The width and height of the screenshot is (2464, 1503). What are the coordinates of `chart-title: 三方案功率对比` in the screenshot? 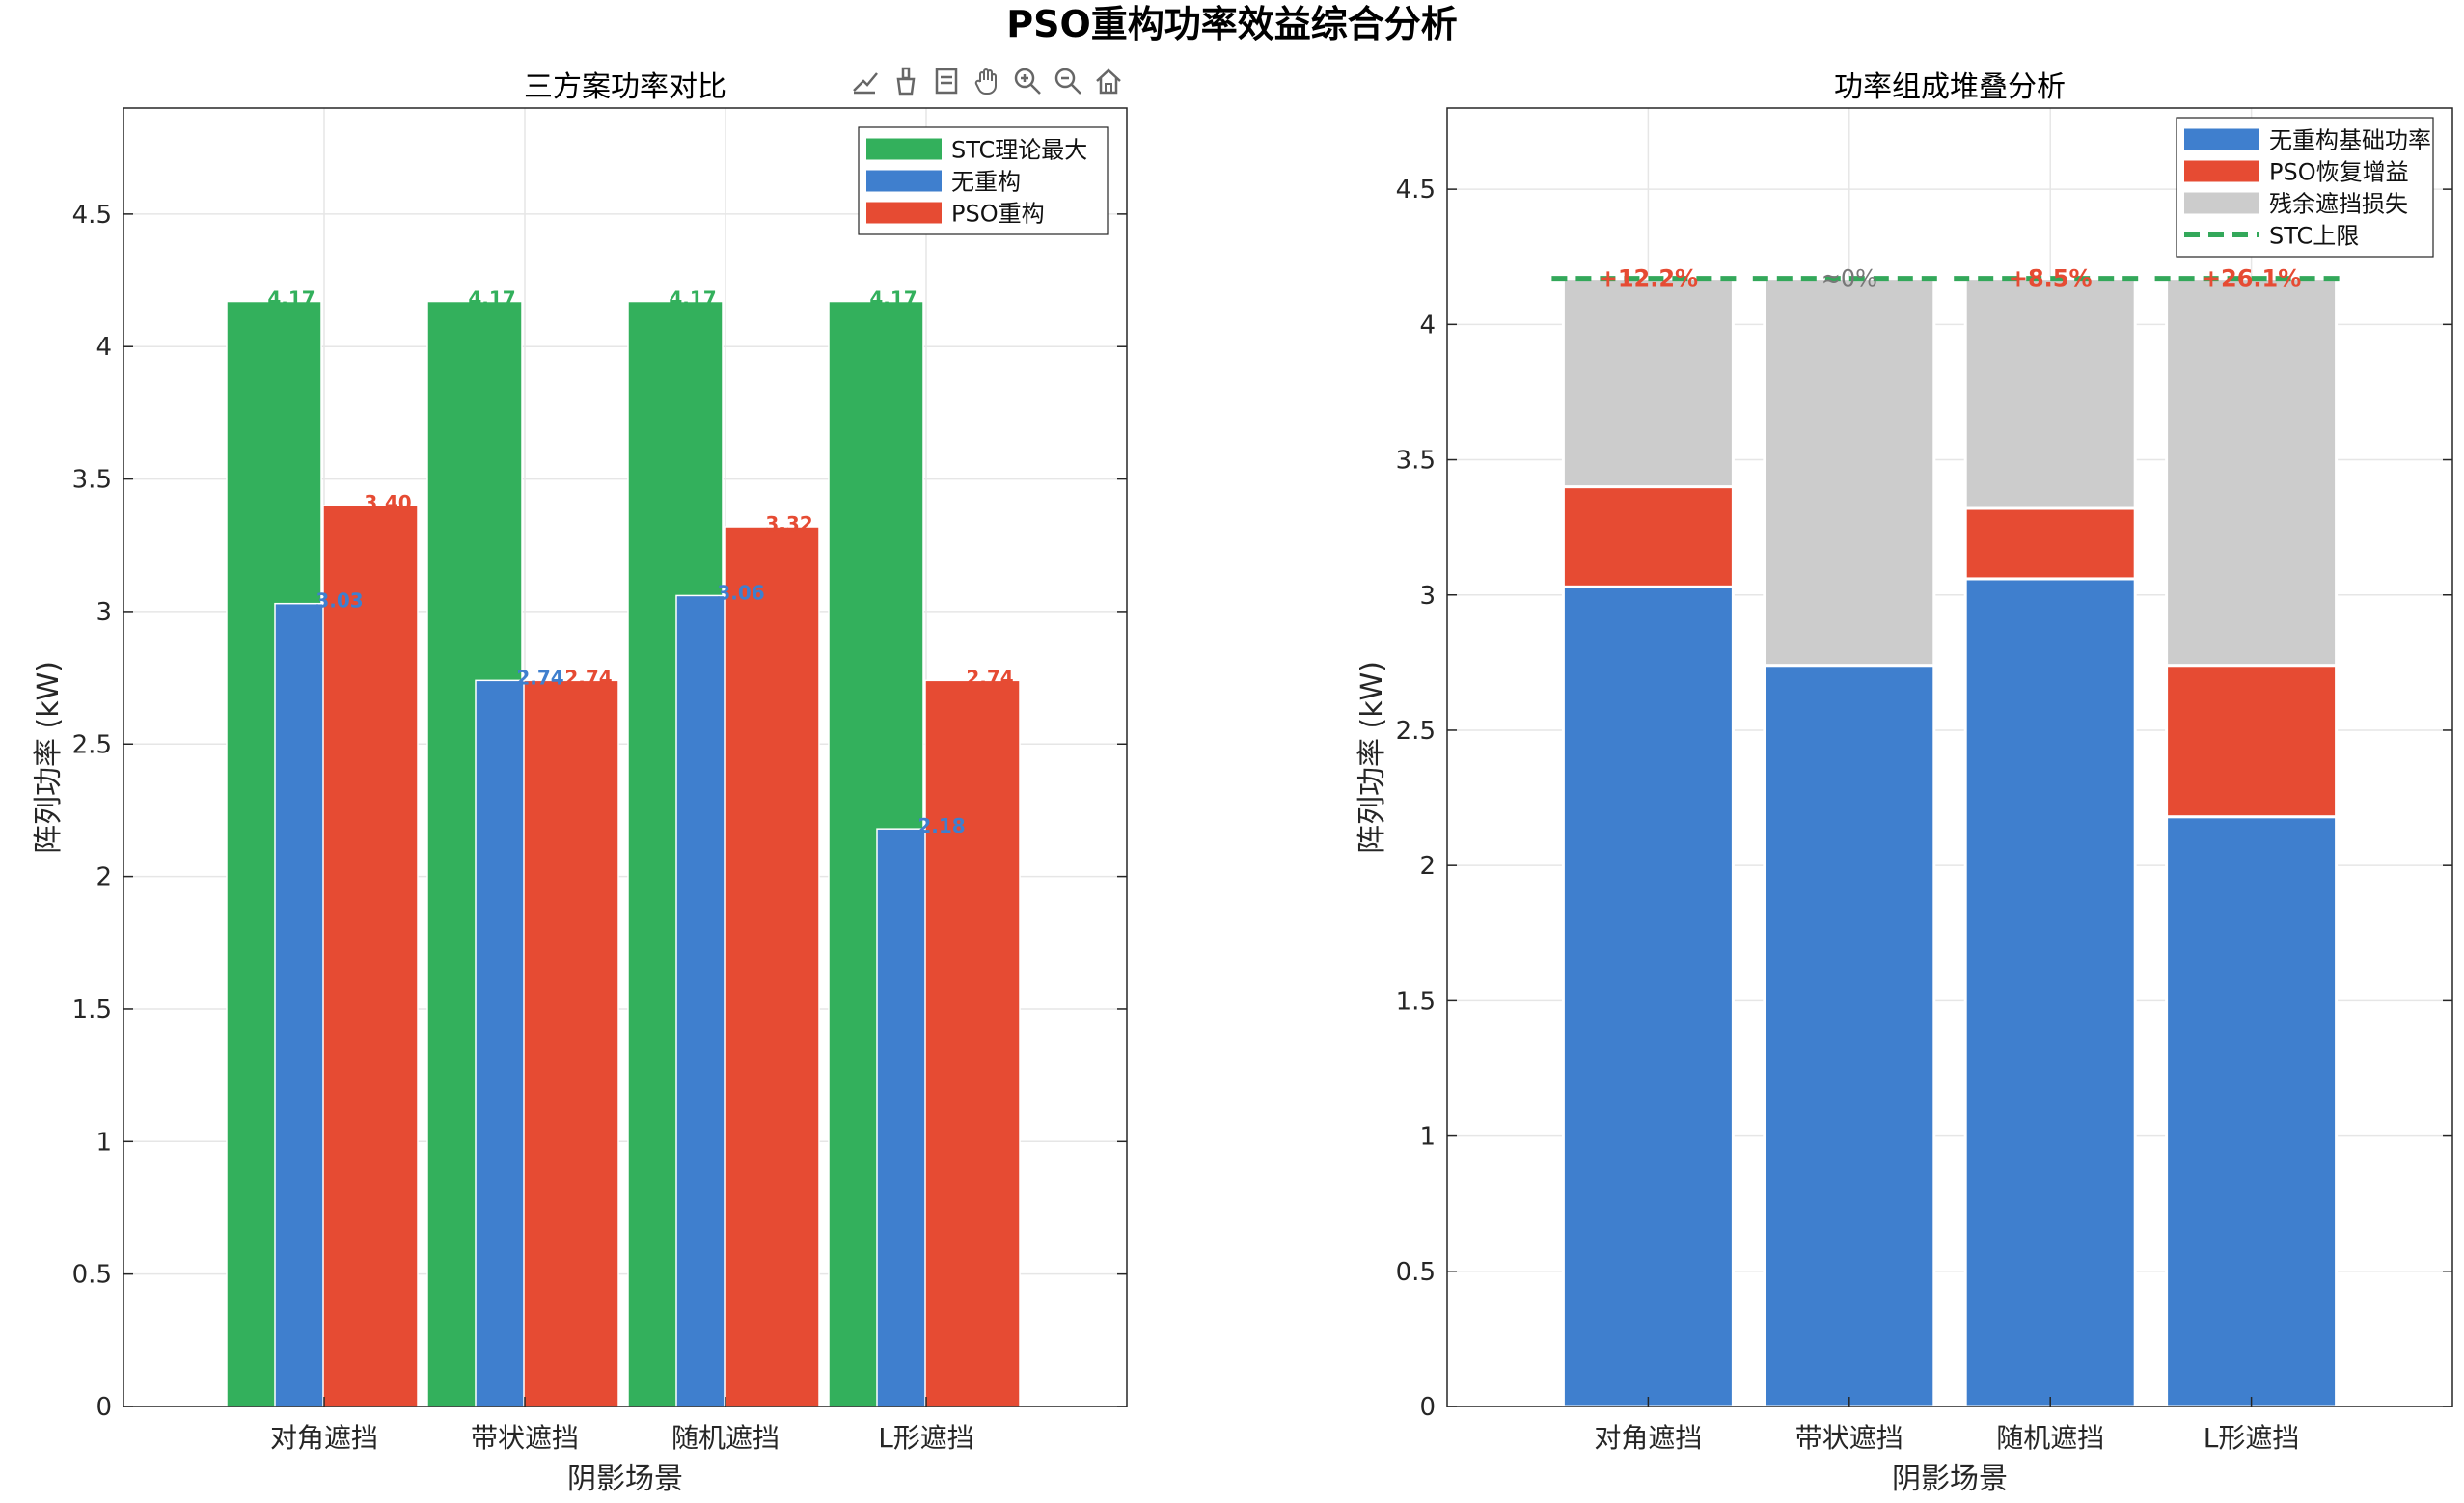 It's located at (625, 87).